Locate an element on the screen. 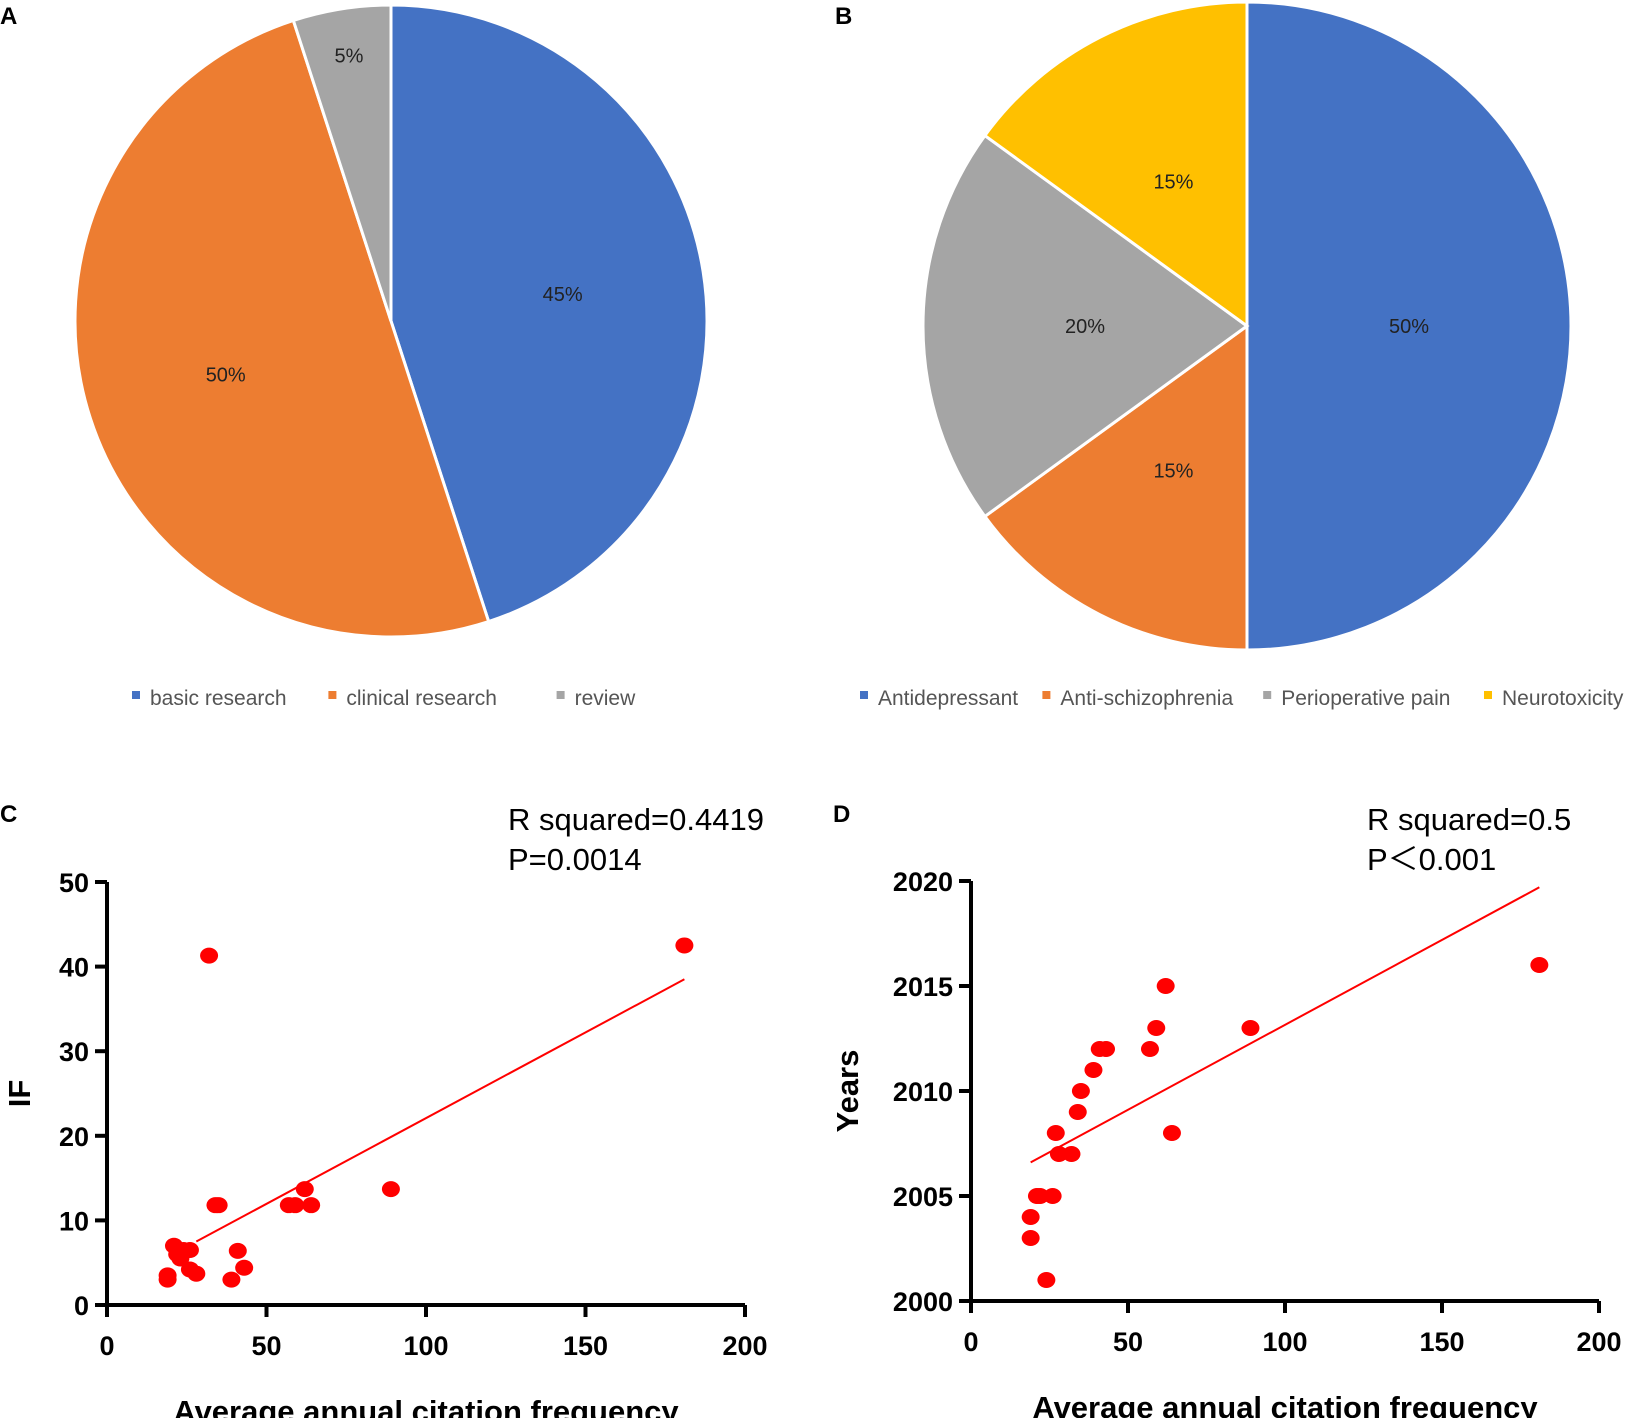  slice-label: 20% is located at coordinates (1085, 327).